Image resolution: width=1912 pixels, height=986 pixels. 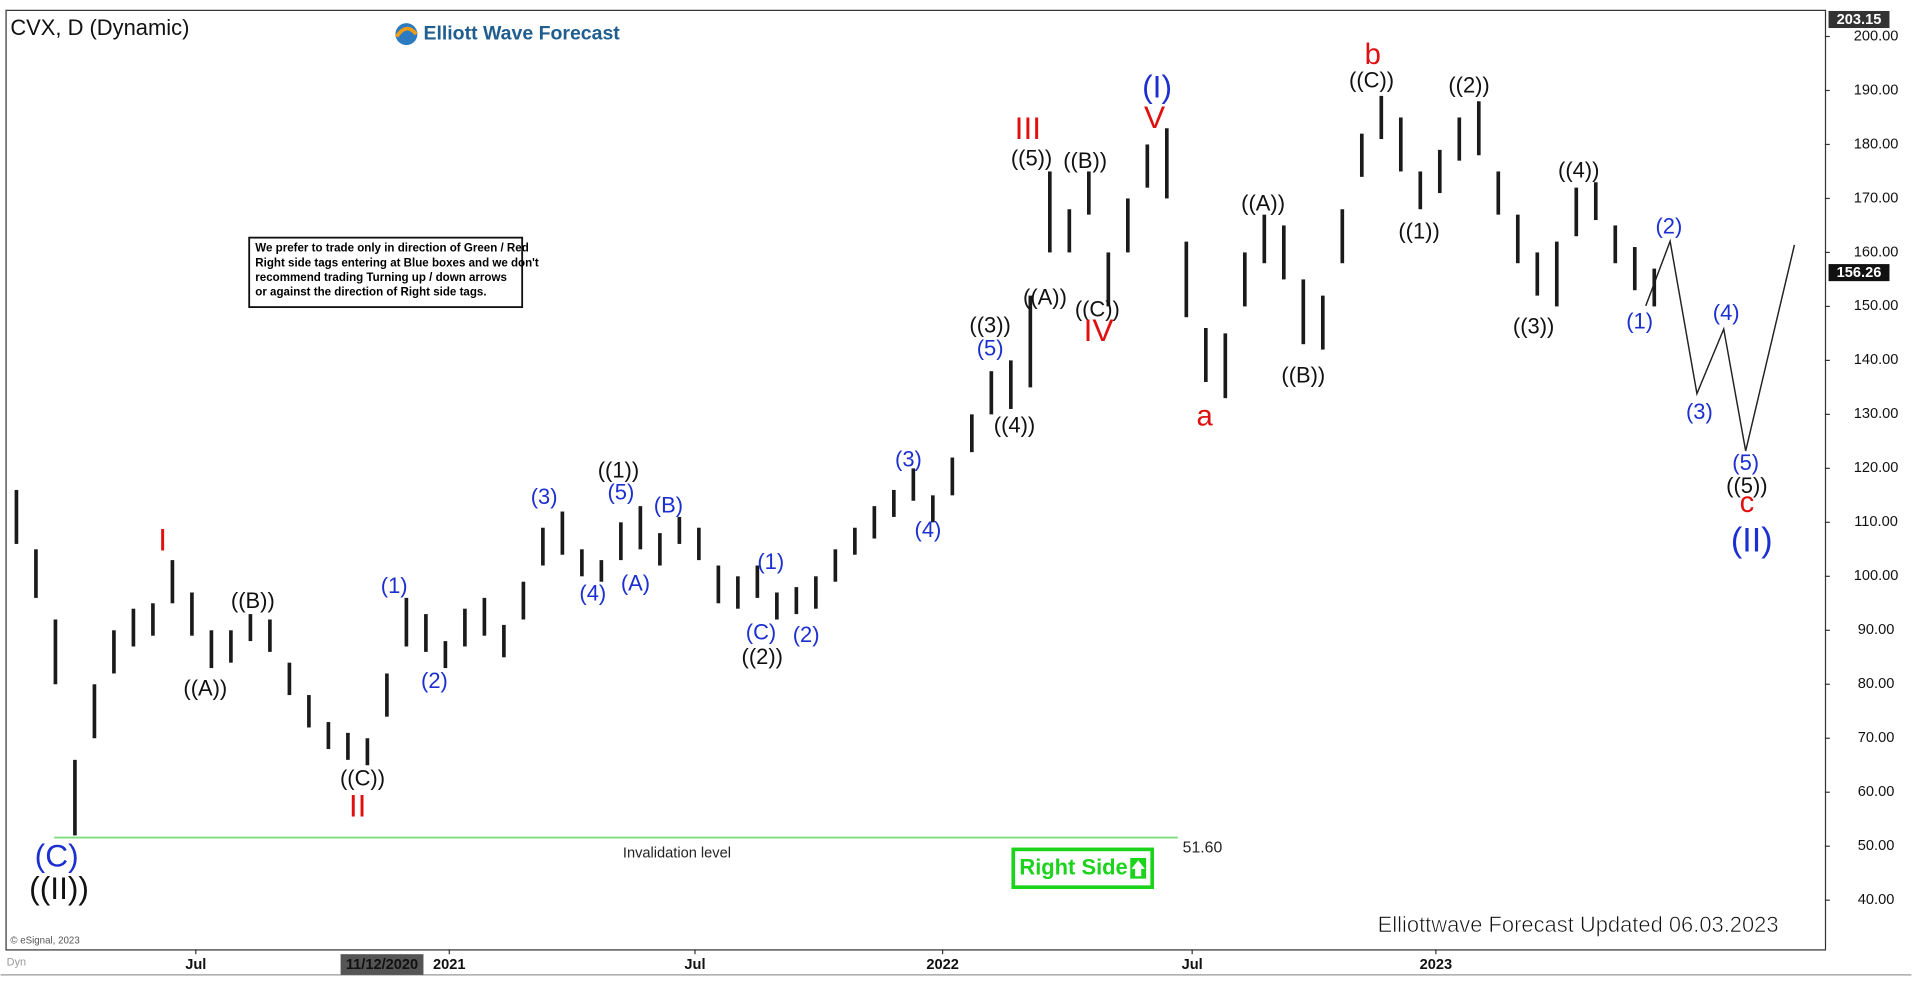 I want to click on invalidation-value: 51.60, so click(x=1203, y=848).